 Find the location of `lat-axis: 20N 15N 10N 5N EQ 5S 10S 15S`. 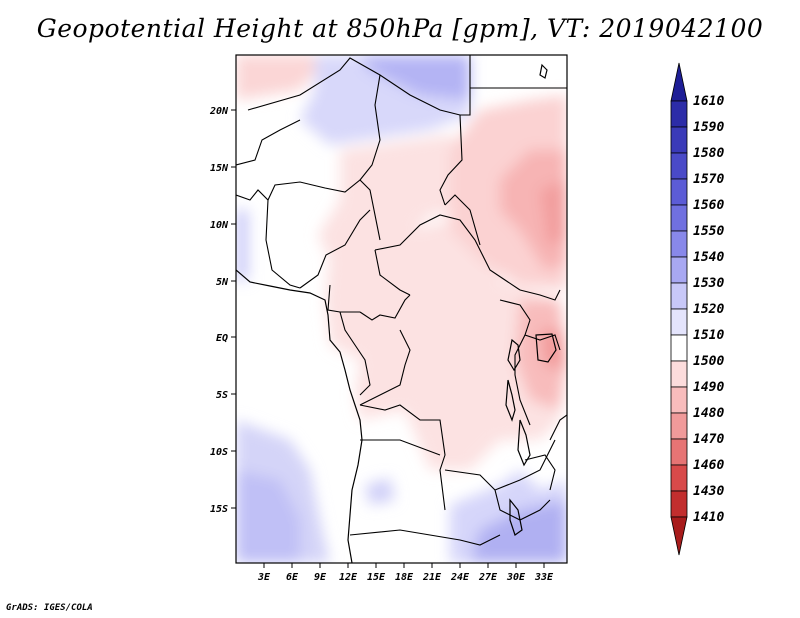

lat-axis: 20N 15N 10N 5N EQ 5S 10S 15S is located at coordinates (222, 310).